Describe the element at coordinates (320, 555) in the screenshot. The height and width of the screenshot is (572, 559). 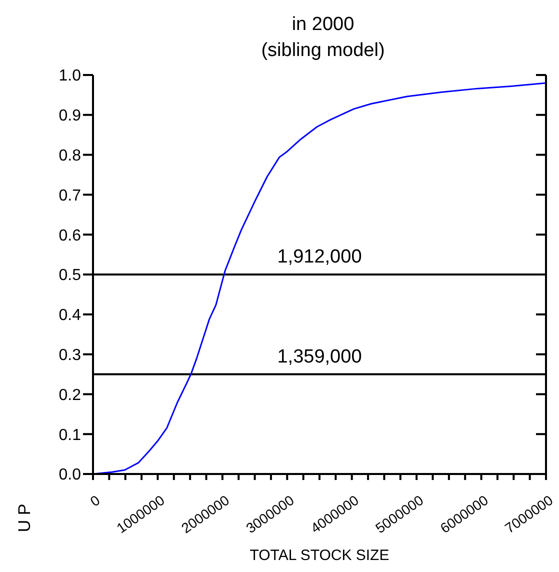
I see `x-axis-title: TOTAL STOCK SIZE` at that location.